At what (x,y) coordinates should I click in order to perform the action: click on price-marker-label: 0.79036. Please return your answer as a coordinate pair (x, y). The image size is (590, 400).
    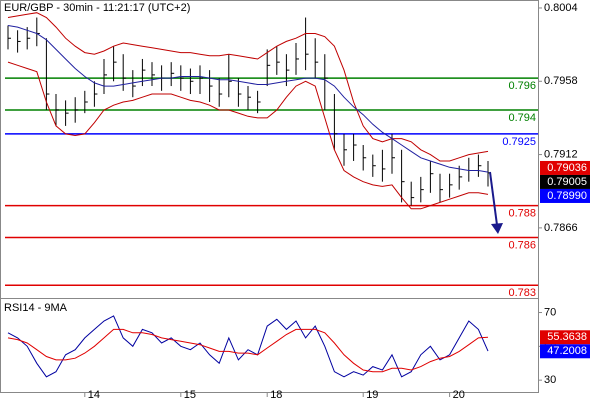
    Looking at the image, I should click on (567, 168).